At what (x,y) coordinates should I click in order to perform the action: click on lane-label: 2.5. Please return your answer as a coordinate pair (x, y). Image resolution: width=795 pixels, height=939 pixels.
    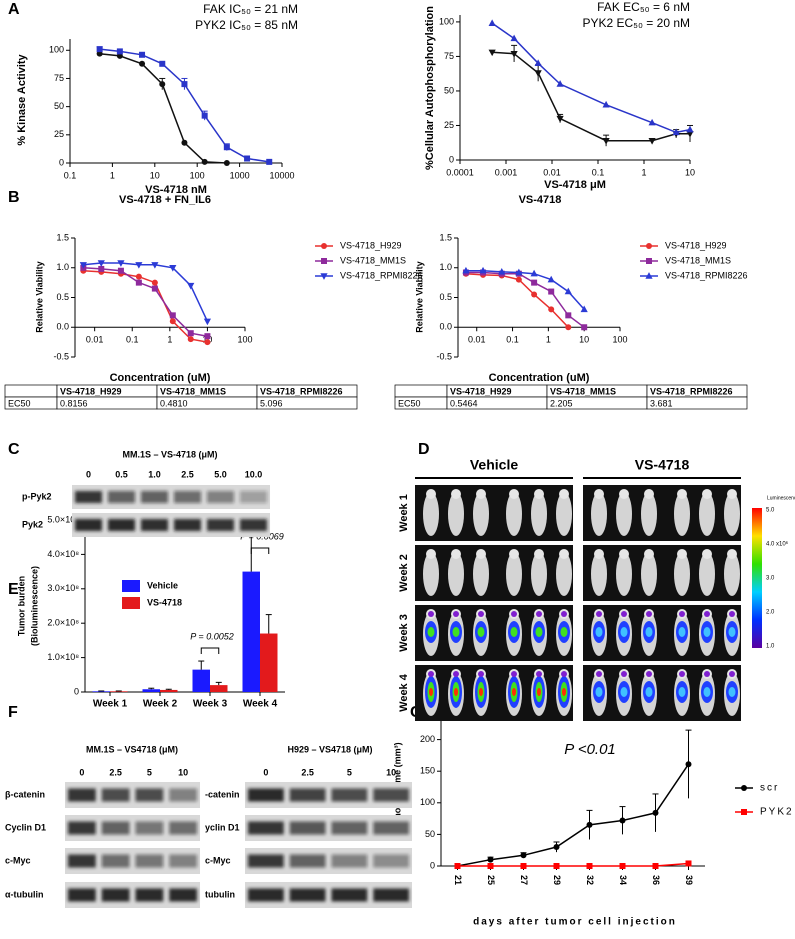
    Looking at the image, I should click on (187, 474).